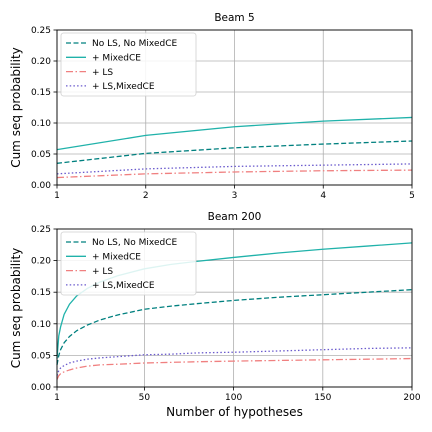  Describe the element at coordinates (412, 196) in the screenshot. I see `x-tick-label: 5` at that location.